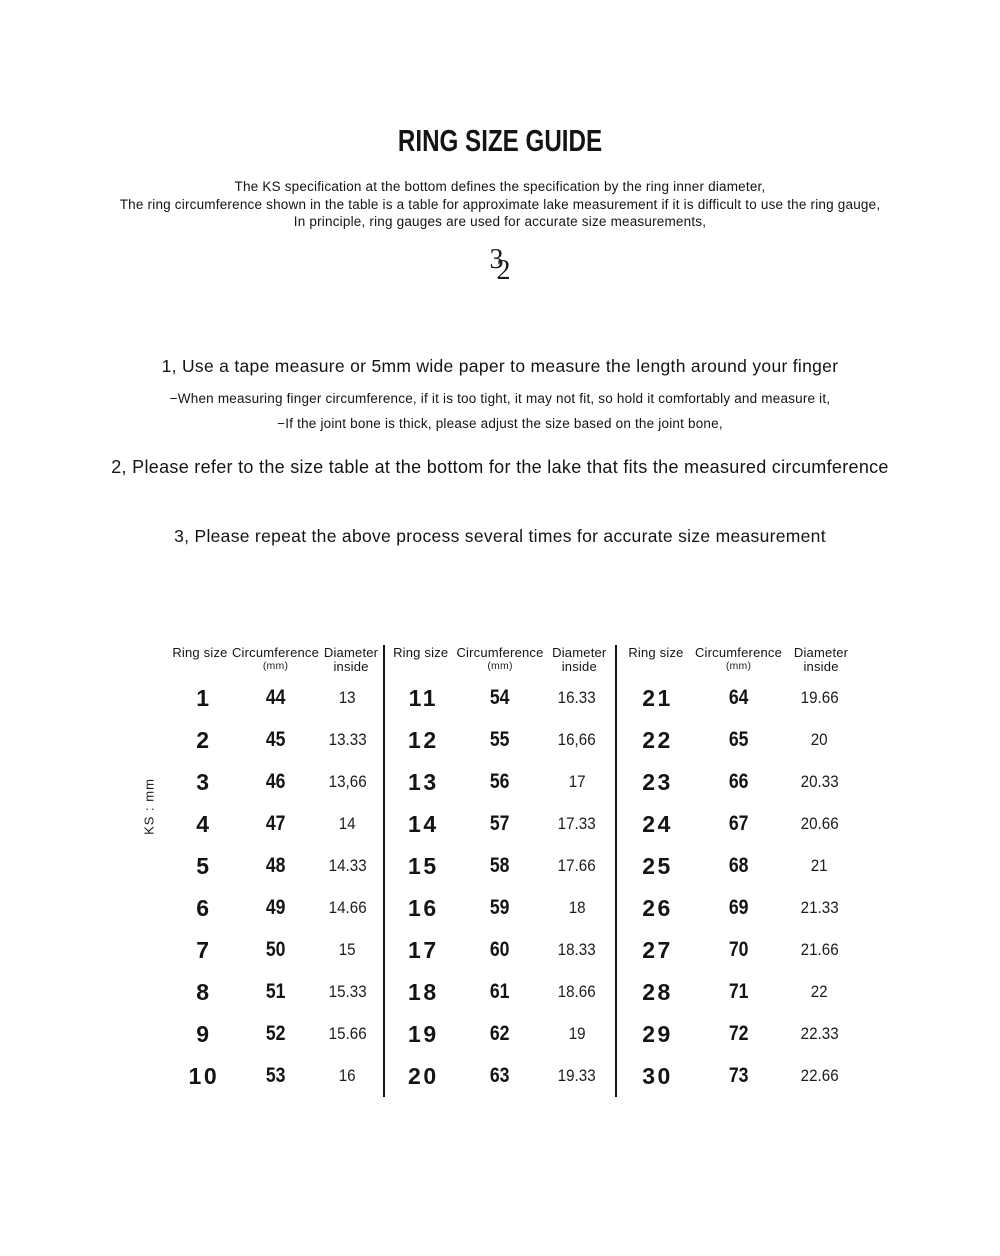  I want to click on circumference-value: 72, so click(738, 1033).